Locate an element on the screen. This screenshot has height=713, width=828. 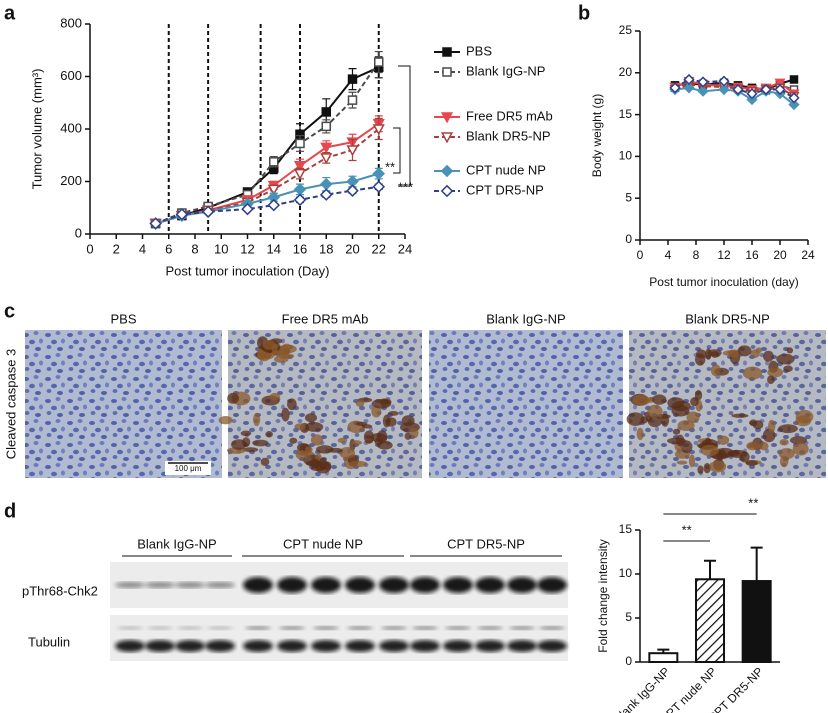
panel-letter: b is located at coordinates (584, 13).